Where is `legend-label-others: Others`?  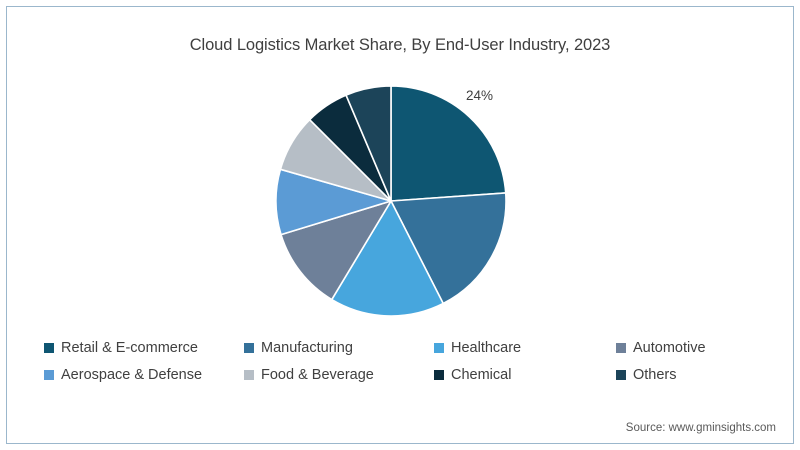 legend-label-others: Others is located at coordinates (655, 375).